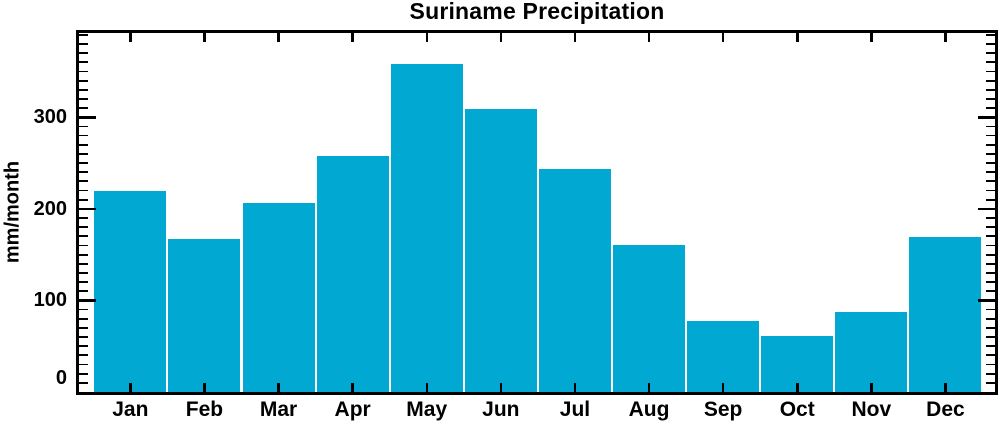  Describe the element at coordinates (130, 409) in the screenshot. I see `x-tick-label-jan: Jan` at that location.